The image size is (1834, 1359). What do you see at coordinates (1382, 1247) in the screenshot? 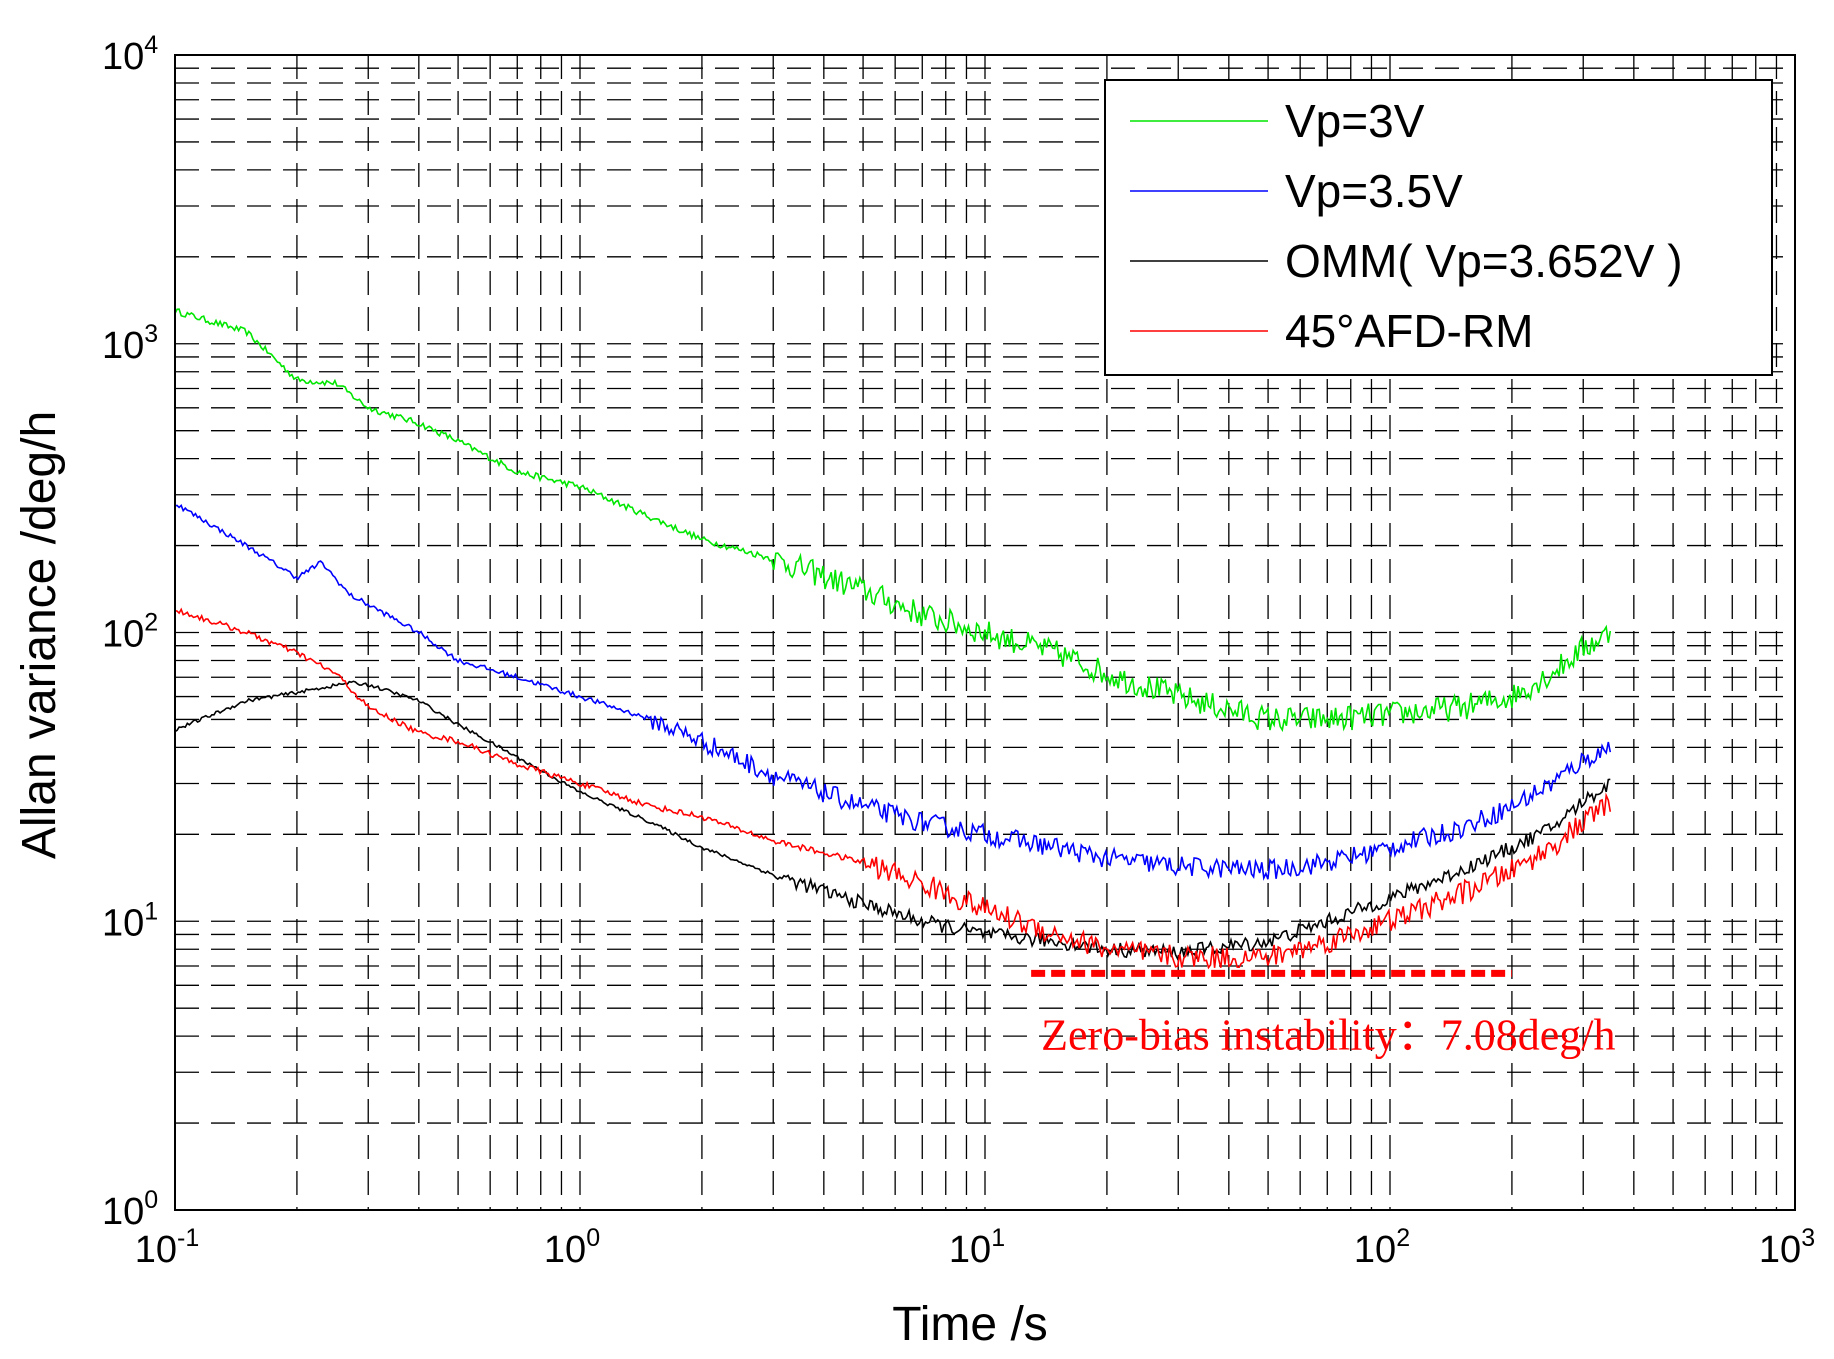
I see `x-tick-label: 10²` at bounding box center [1382, 1247].